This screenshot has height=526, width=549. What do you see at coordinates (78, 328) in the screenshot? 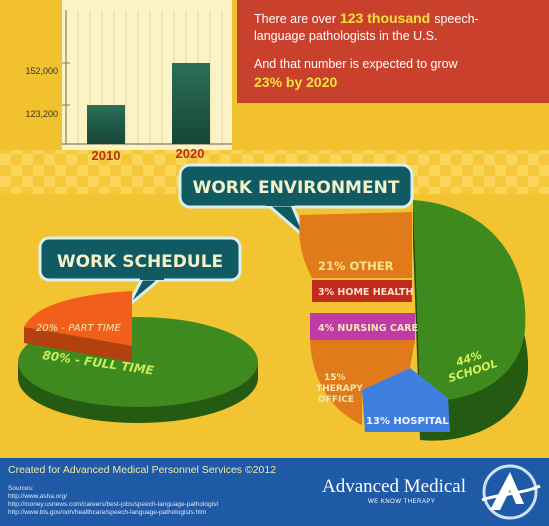
I see `label-part-time: 20% - PART TIME` at bounding box center [78, 328].